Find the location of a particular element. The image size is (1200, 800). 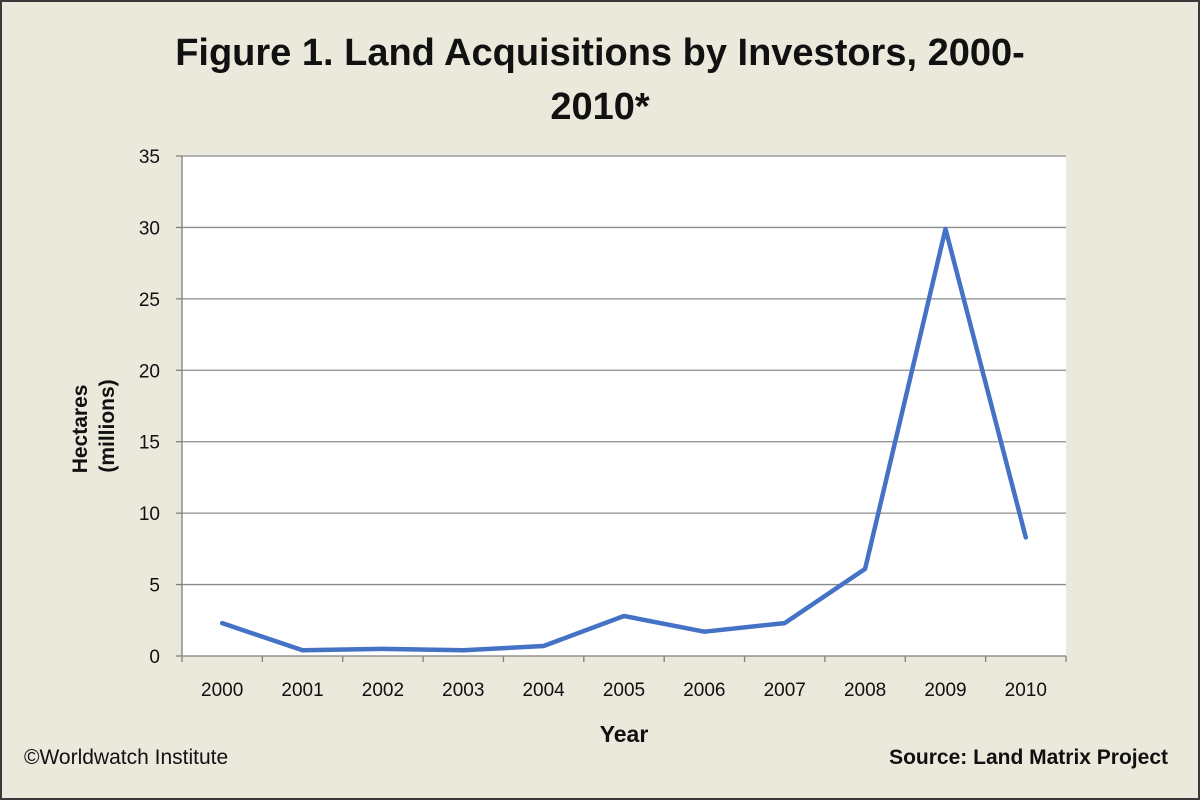

x-tick-label: 2002 is located at coordinates (383, 690).